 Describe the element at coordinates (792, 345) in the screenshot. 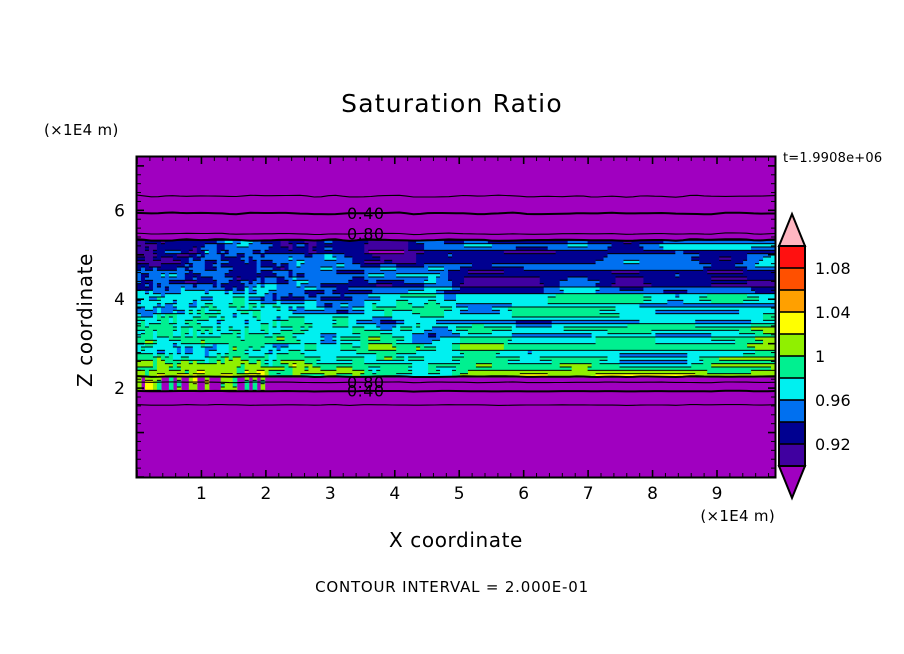

I see `colorbar-band` at that location.